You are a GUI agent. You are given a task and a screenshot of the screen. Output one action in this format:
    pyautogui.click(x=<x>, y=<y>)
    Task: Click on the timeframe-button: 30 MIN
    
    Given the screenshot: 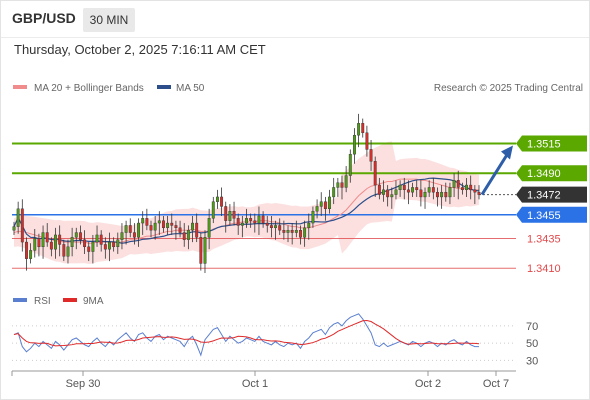 What is the action you would take?
    pyautogui.click(x=109, y=20)
    